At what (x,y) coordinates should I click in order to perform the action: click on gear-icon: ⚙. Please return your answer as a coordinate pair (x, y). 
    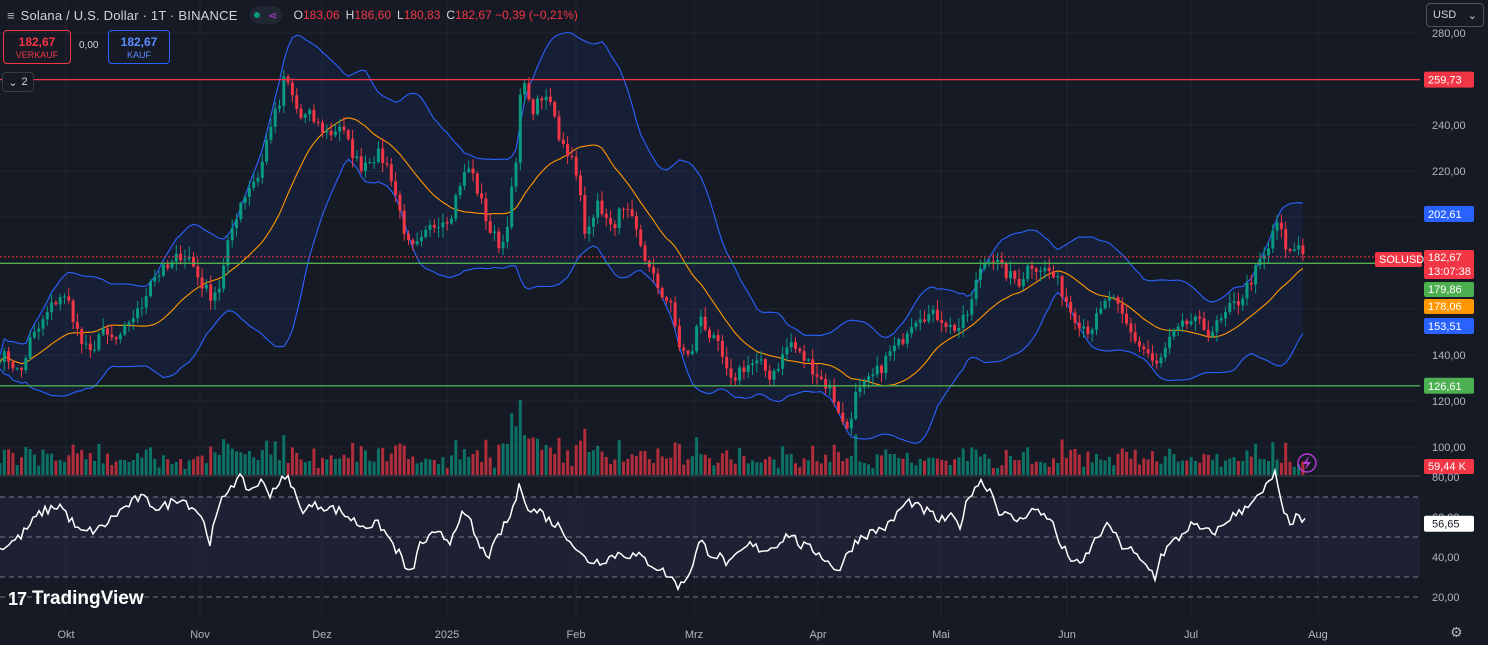
    Looking at the image, I should click on (1456, 632).